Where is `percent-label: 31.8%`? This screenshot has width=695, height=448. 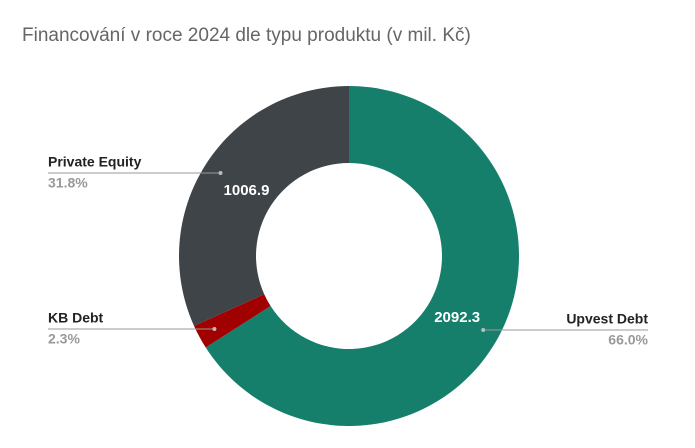
percent-label: 31.8% is located at coordinates (68, 183).